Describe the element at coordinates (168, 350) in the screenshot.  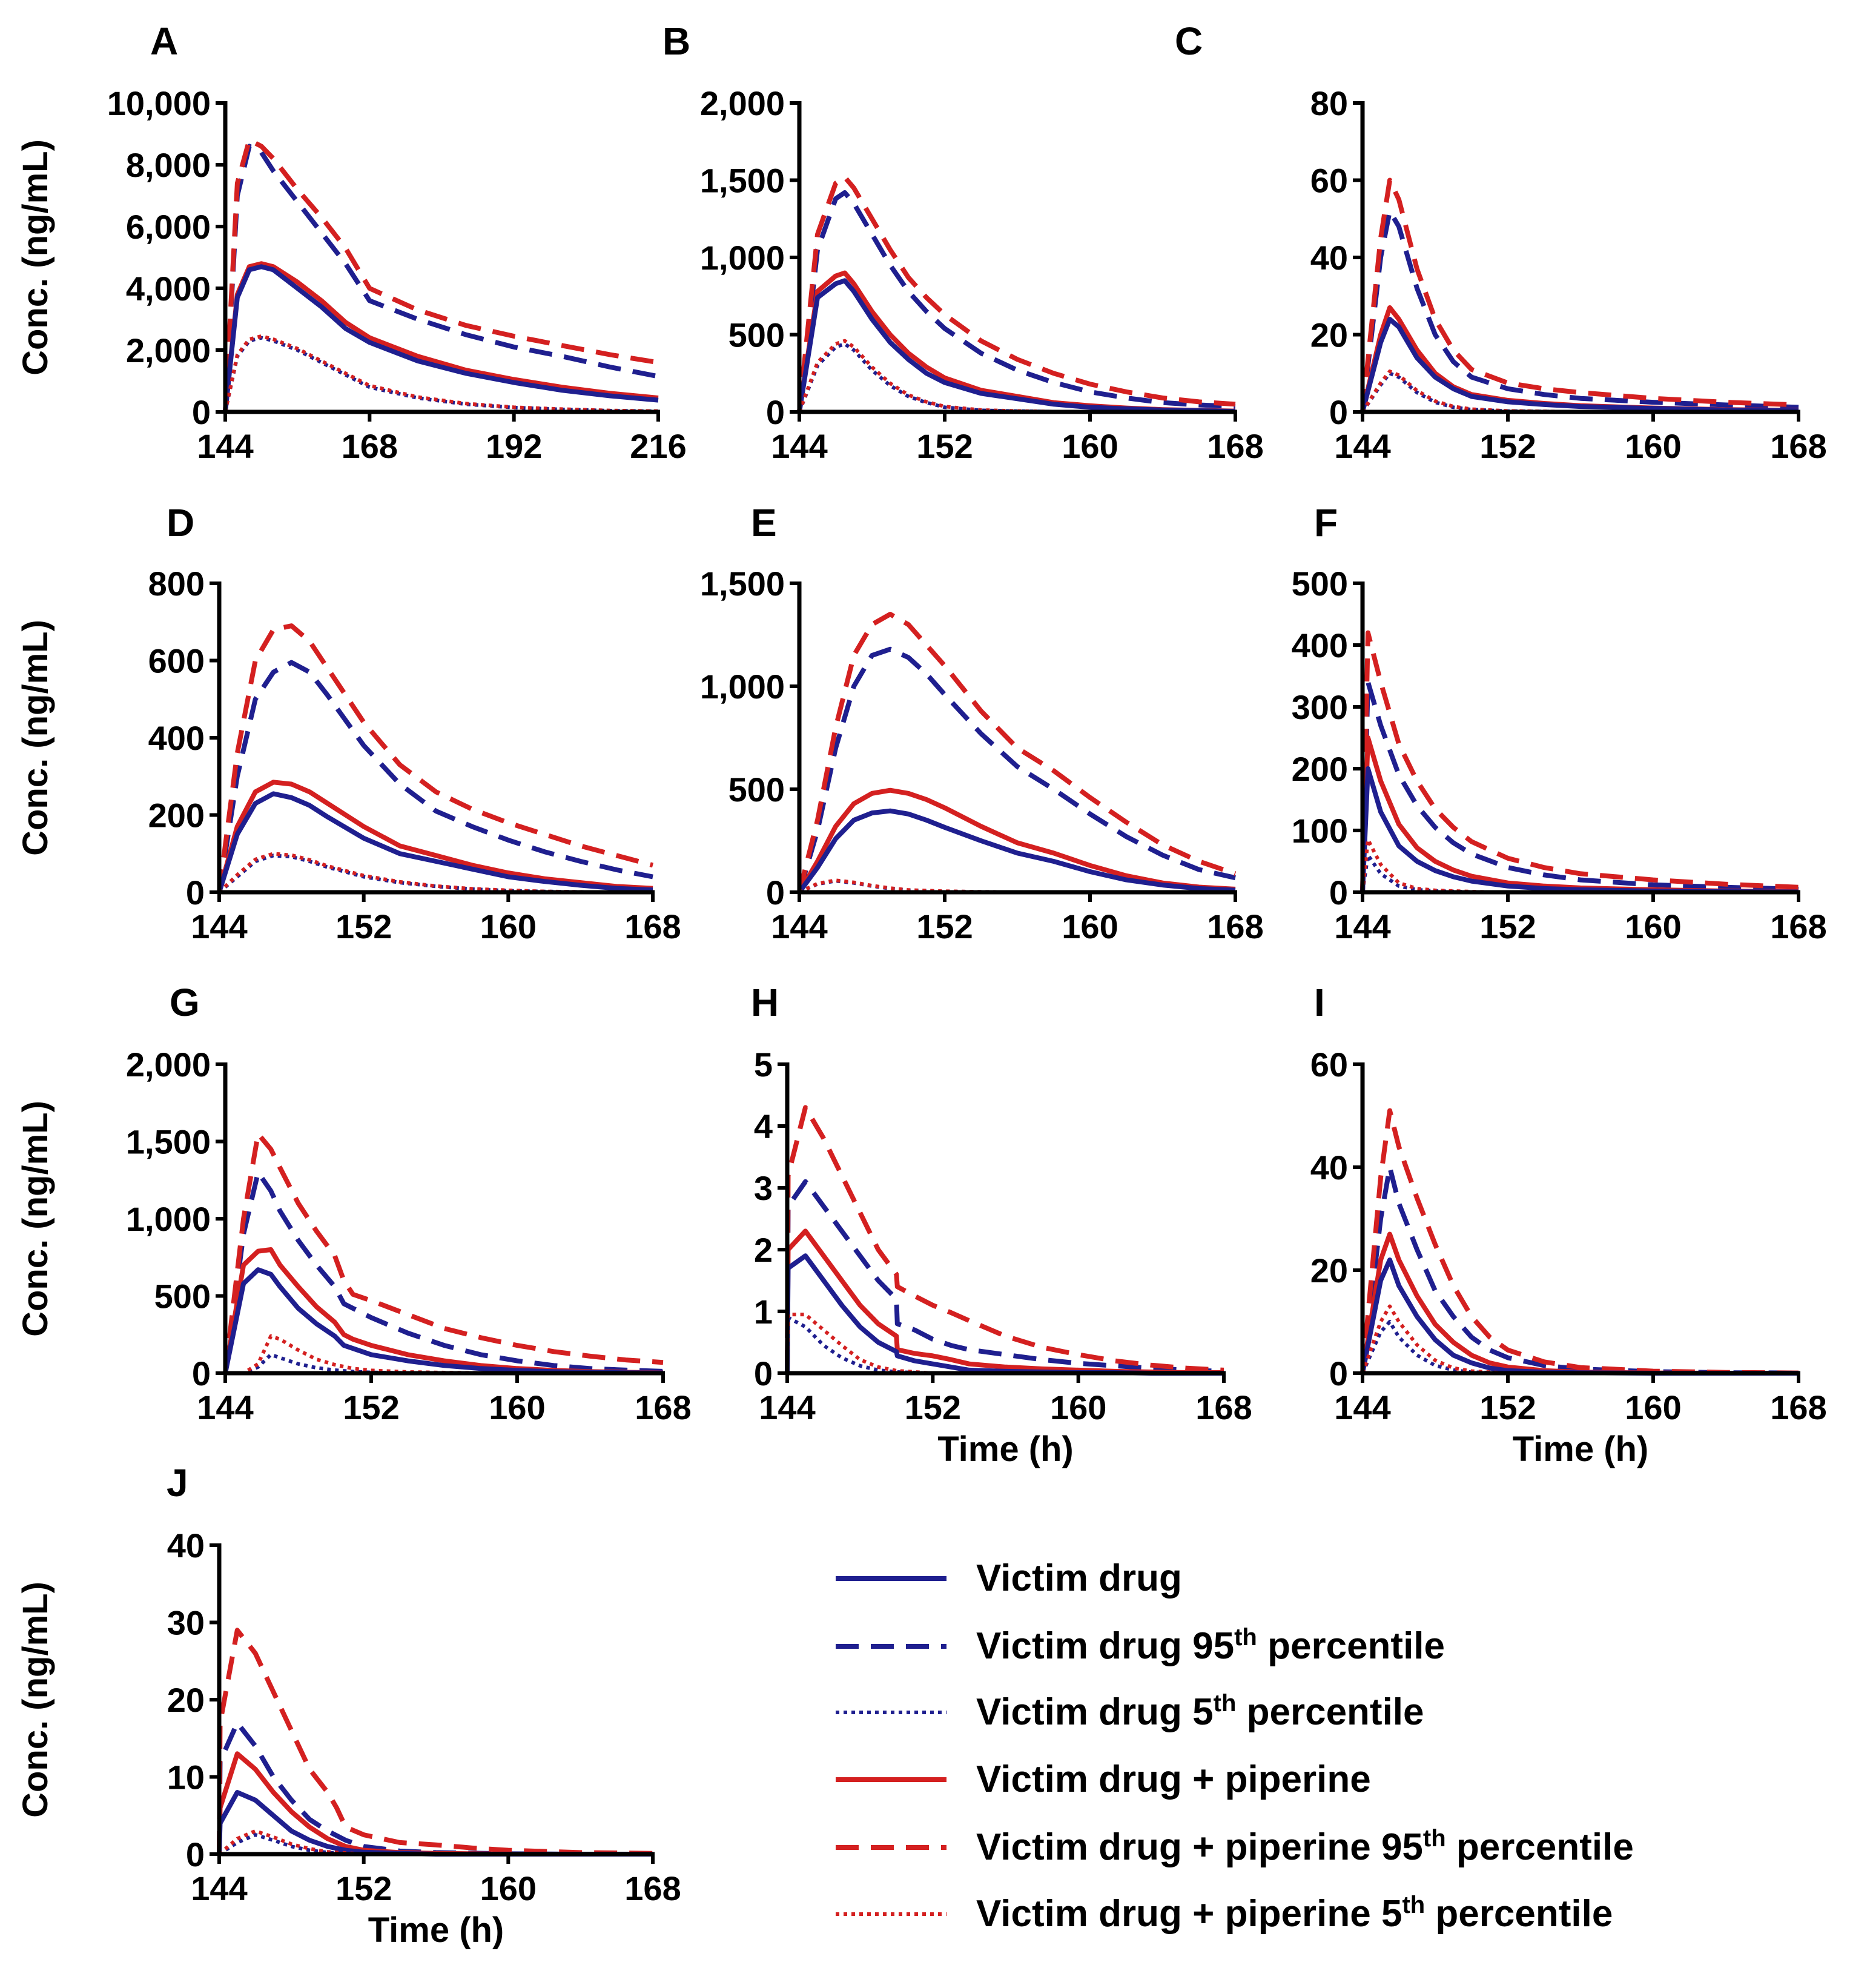
I see `y-tick-label-a: 2,000` at that location.